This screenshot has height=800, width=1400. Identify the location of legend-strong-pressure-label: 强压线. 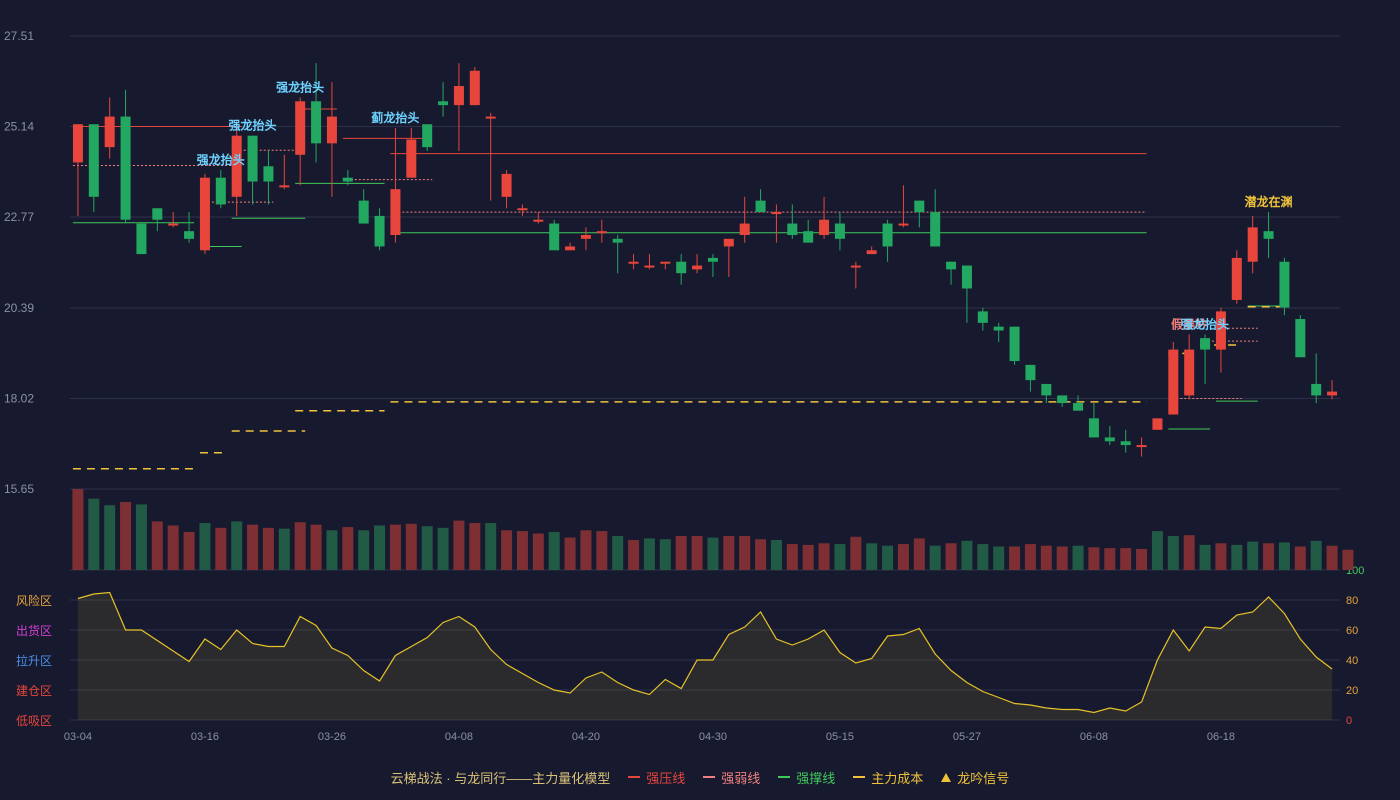
(666, 778).